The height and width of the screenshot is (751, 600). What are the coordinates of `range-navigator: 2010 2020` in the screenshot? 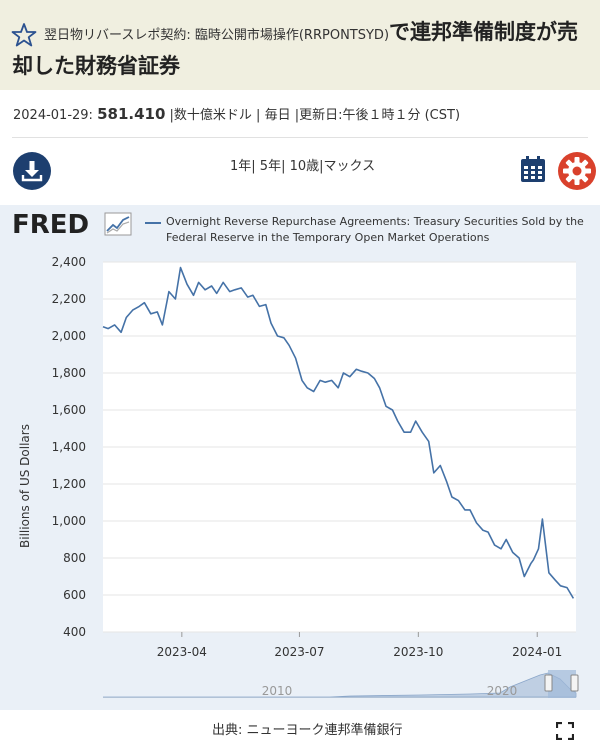 It's located at (341, 684).